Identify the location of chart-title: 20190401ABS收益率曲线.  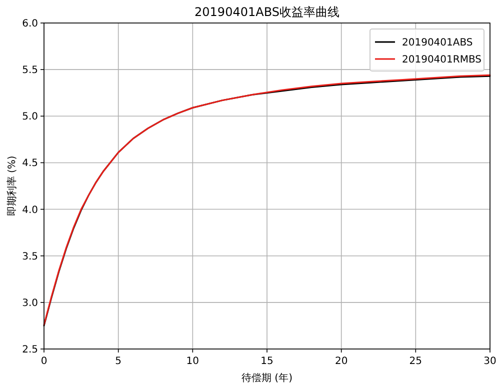
(267, 12).